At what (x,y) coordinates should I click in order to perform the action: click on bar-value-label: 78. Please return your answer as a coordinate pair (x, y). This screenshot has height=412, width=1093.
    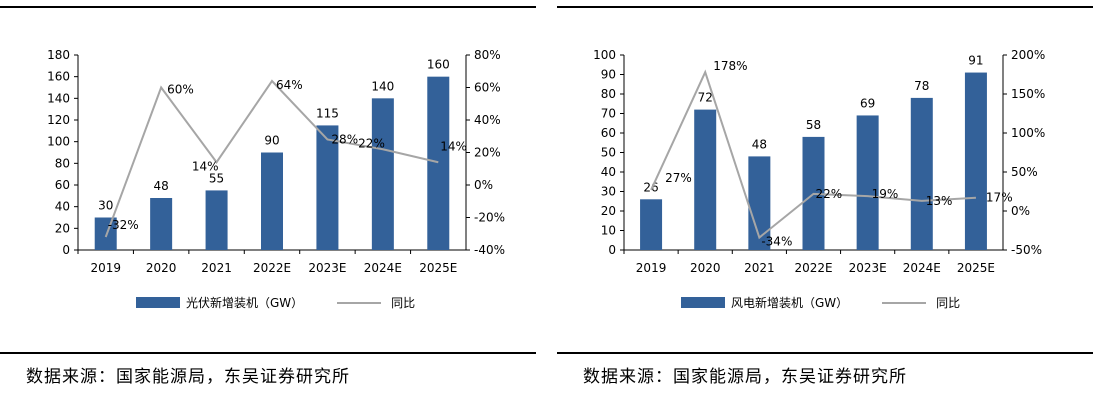
    Looking at the image, I should click on (921, 86).